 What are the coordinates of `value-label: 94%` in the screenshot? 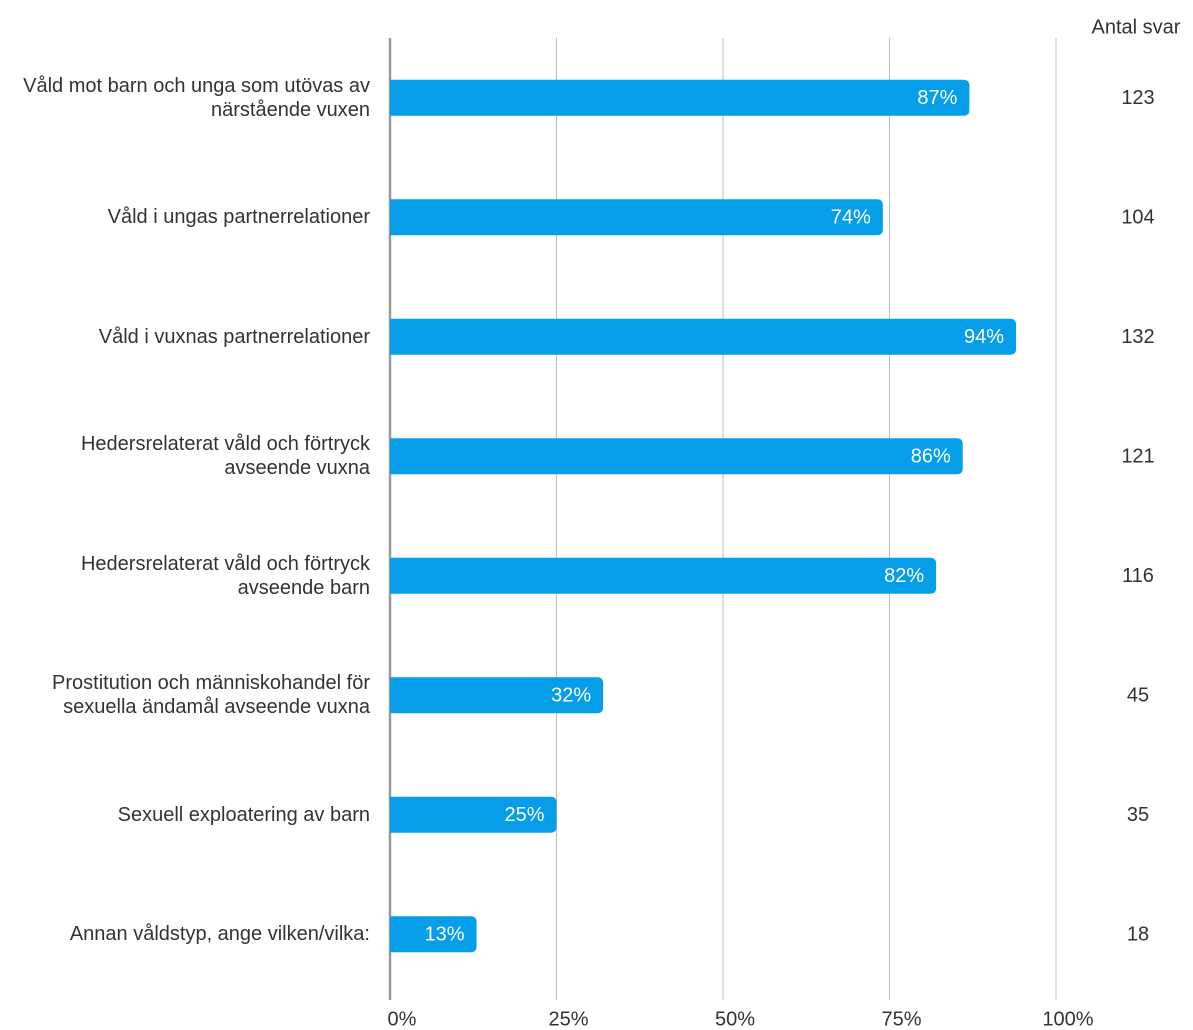 It's located at (984, 337).